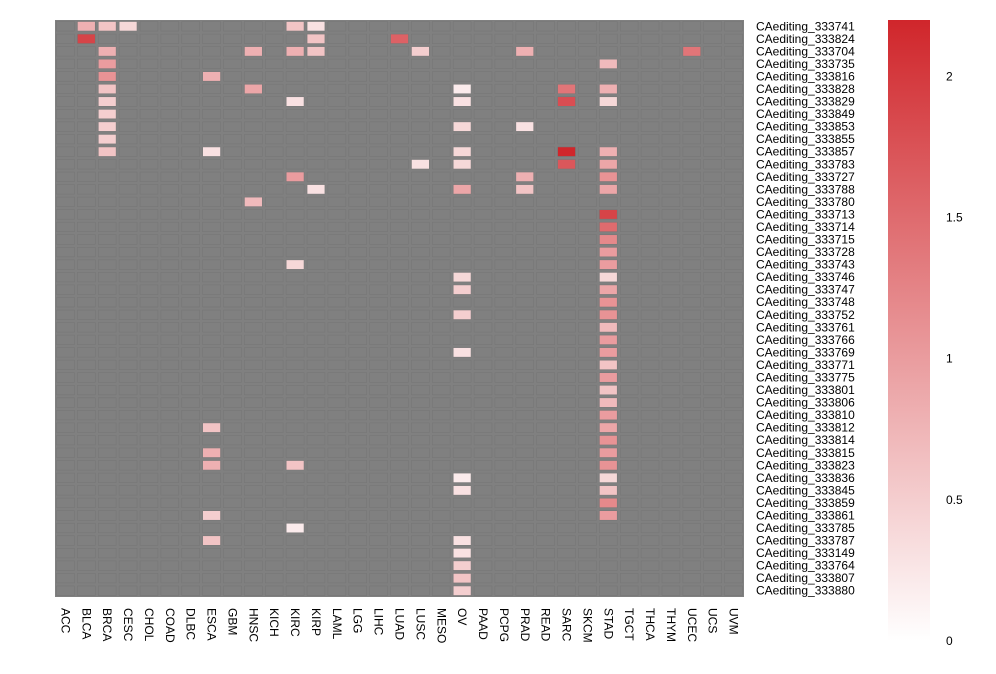 The image size is (996, 674). I want to click on row-label: CAediting_333810, so click(805, 415).